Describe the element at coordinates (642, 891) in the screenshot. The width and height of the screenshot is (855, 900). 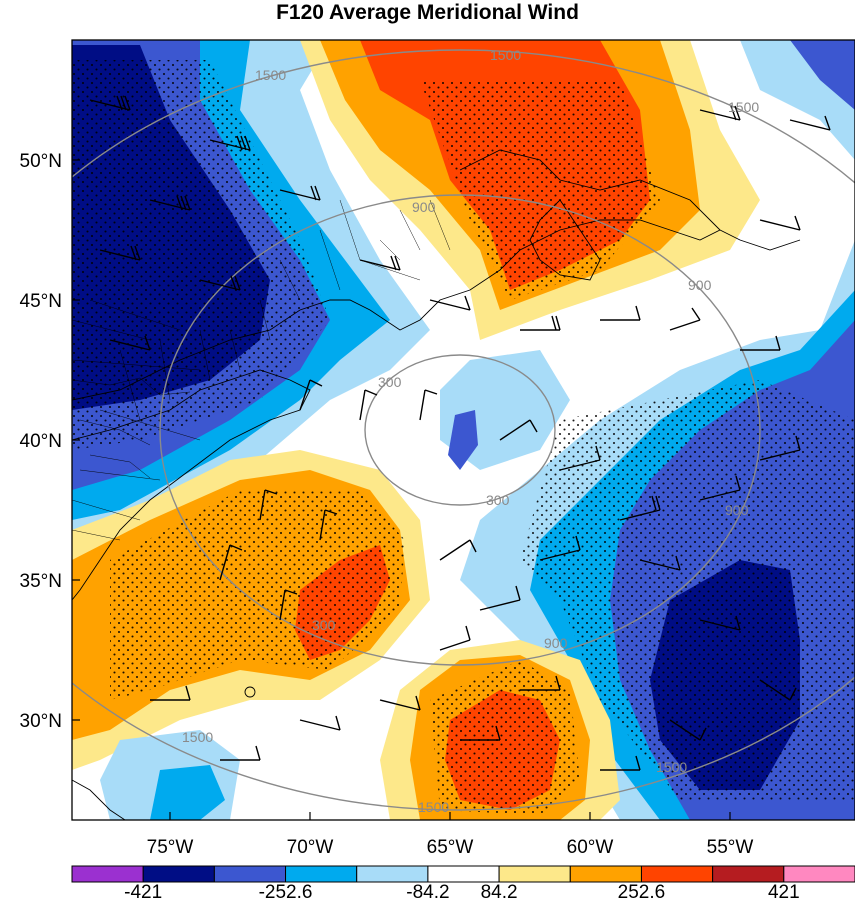
I see `colorbar-label: 252.6` at that location.